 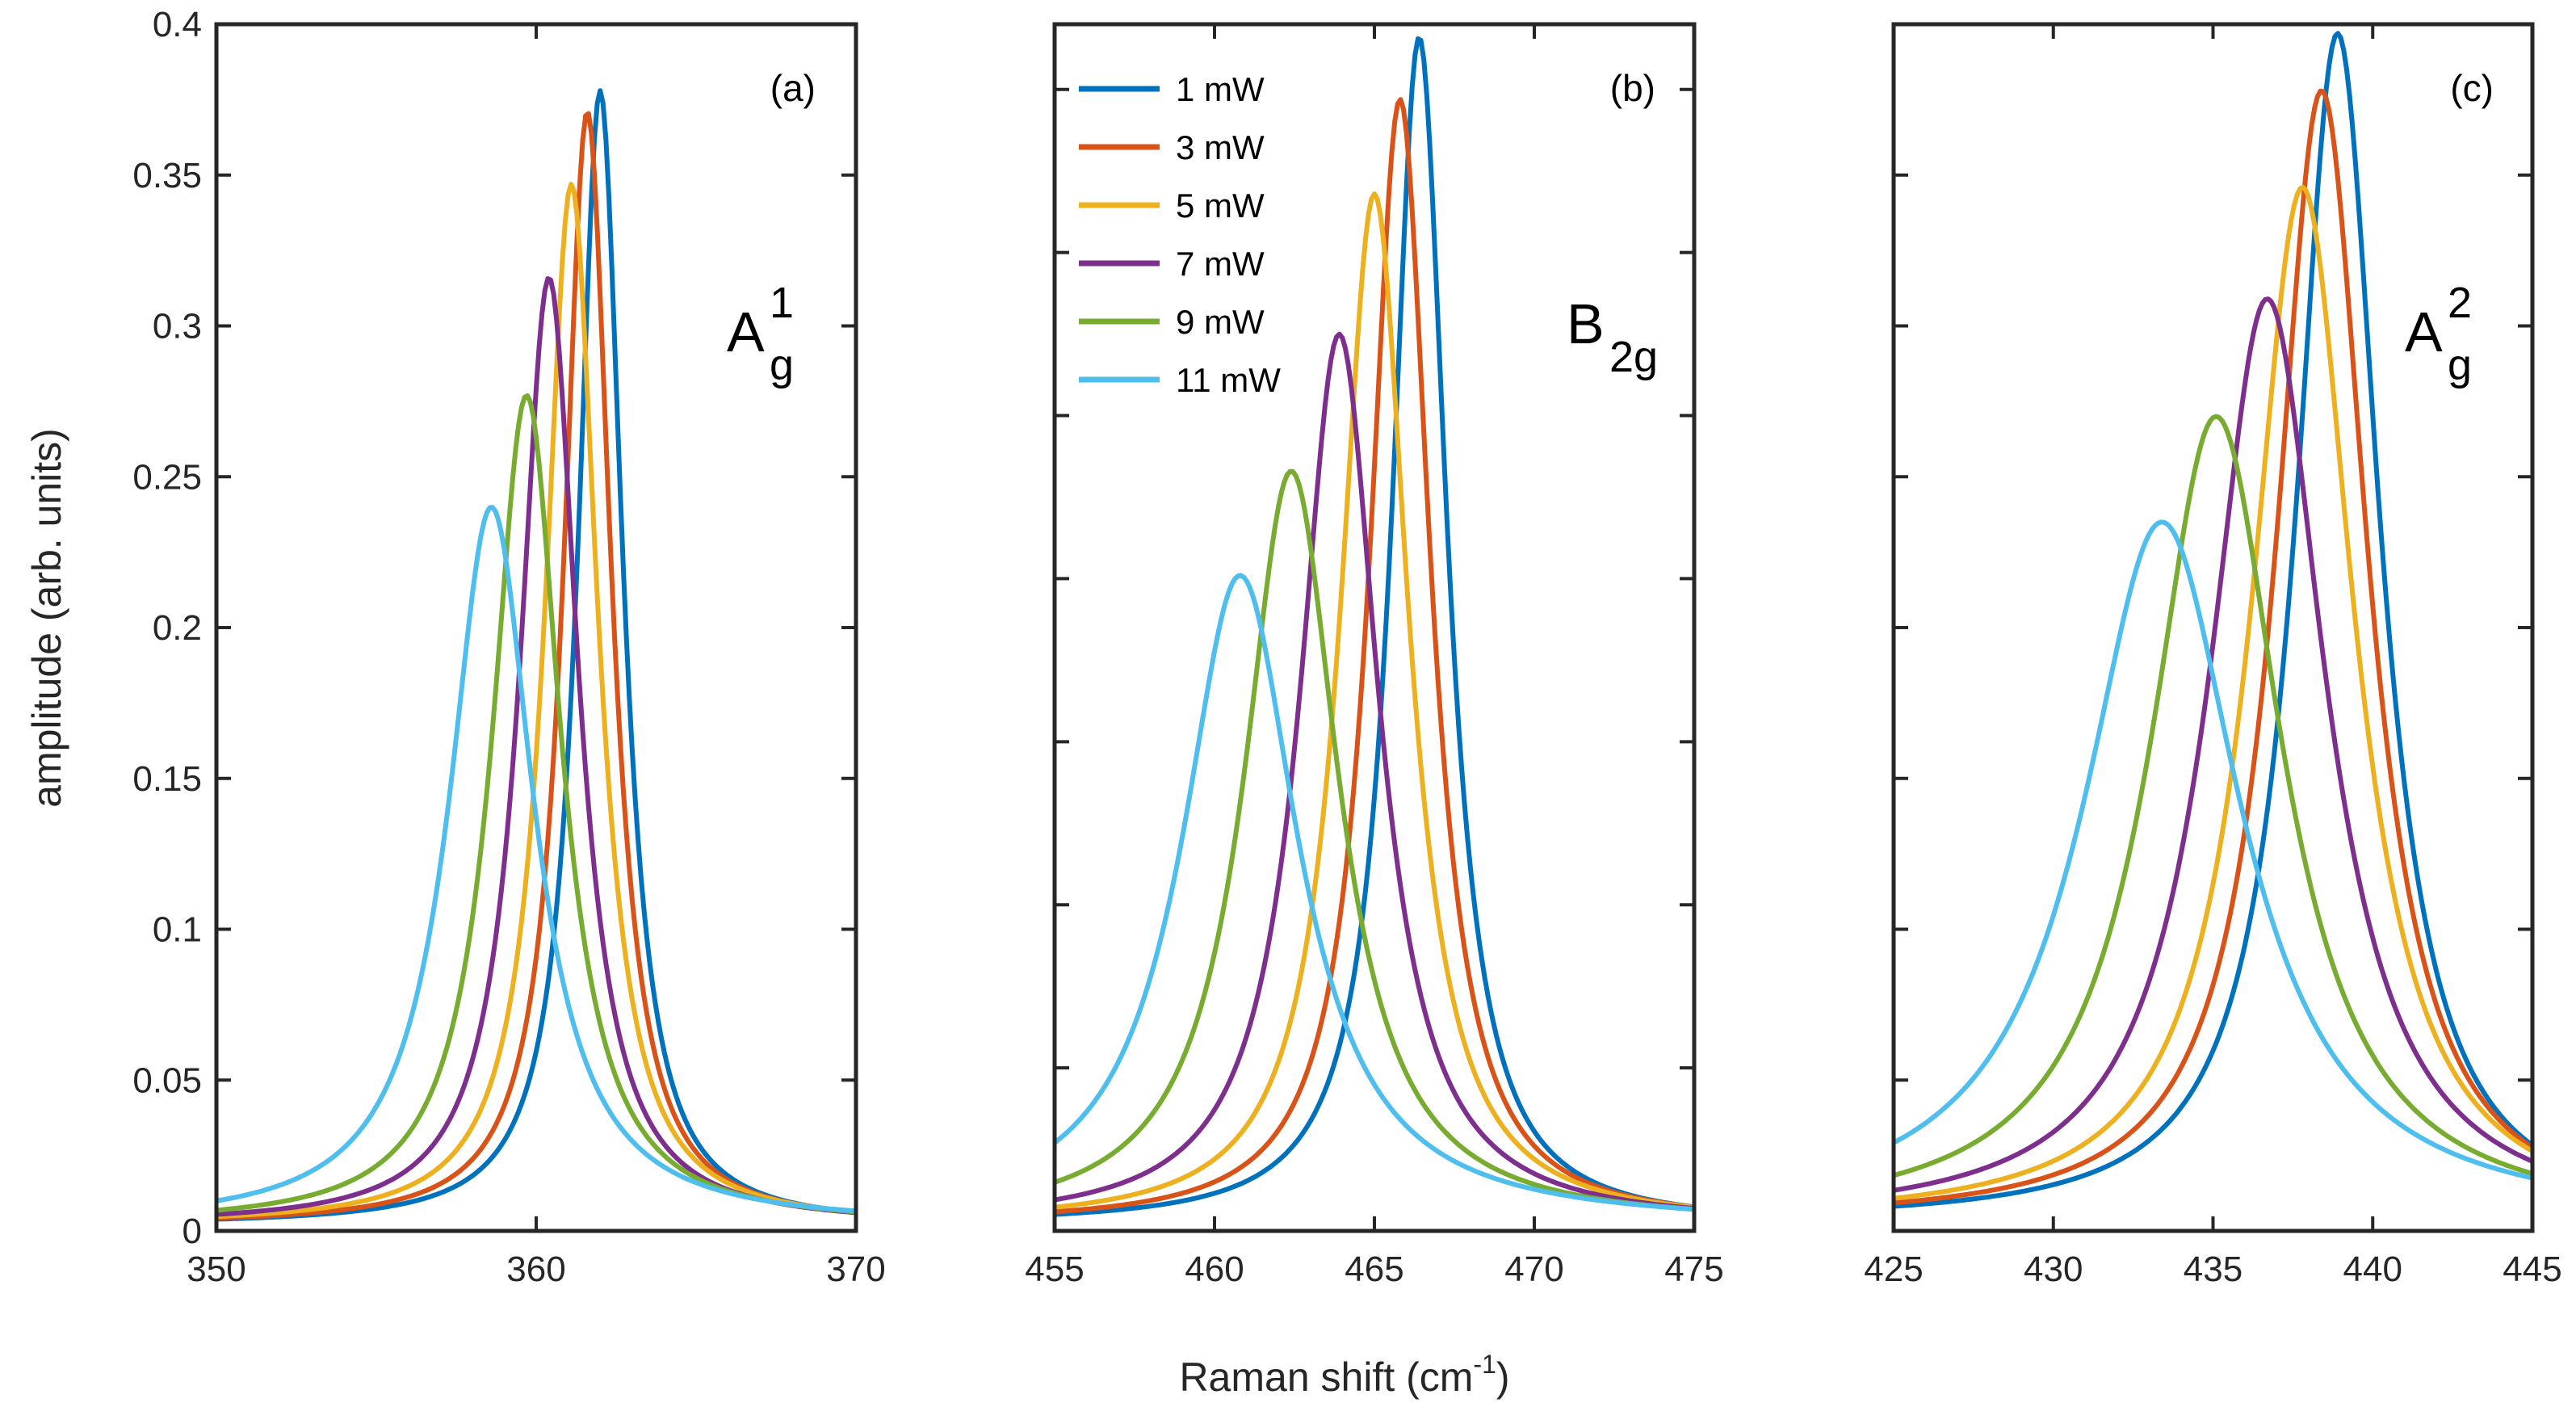 I want to click on y-tick-label: 0, so click(x=192, y=1231).